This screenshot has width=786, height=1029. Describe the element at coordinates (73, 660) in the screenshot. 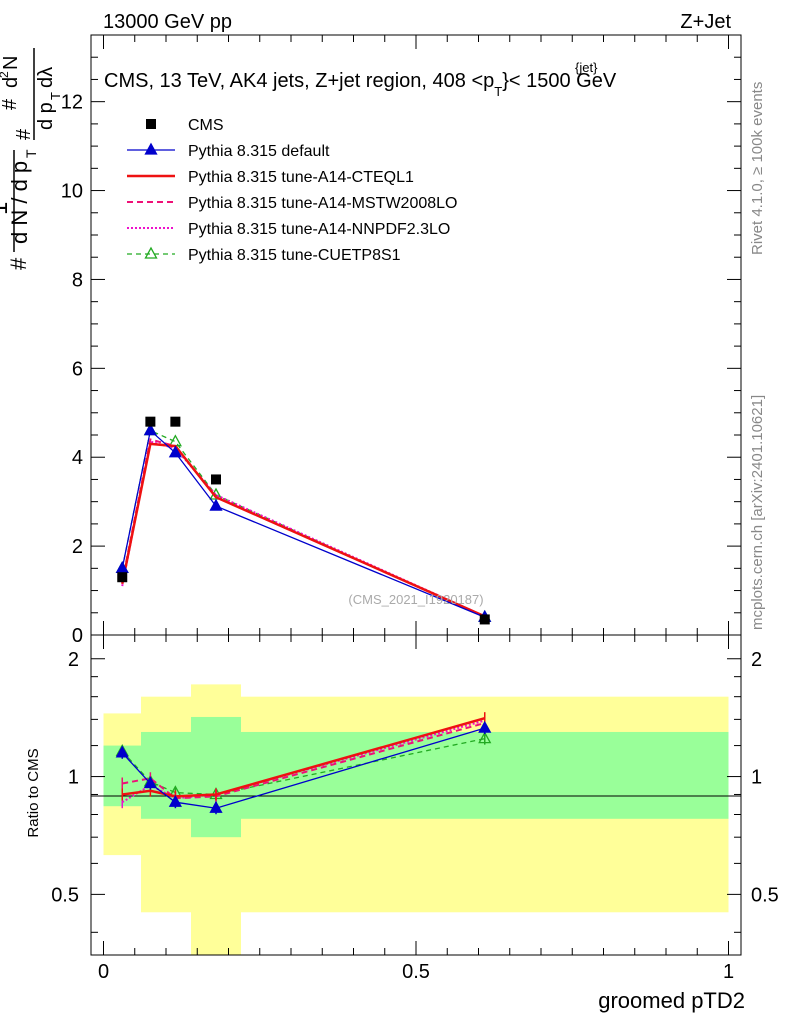

I see `ratio-ytick-label: 2` at that location.